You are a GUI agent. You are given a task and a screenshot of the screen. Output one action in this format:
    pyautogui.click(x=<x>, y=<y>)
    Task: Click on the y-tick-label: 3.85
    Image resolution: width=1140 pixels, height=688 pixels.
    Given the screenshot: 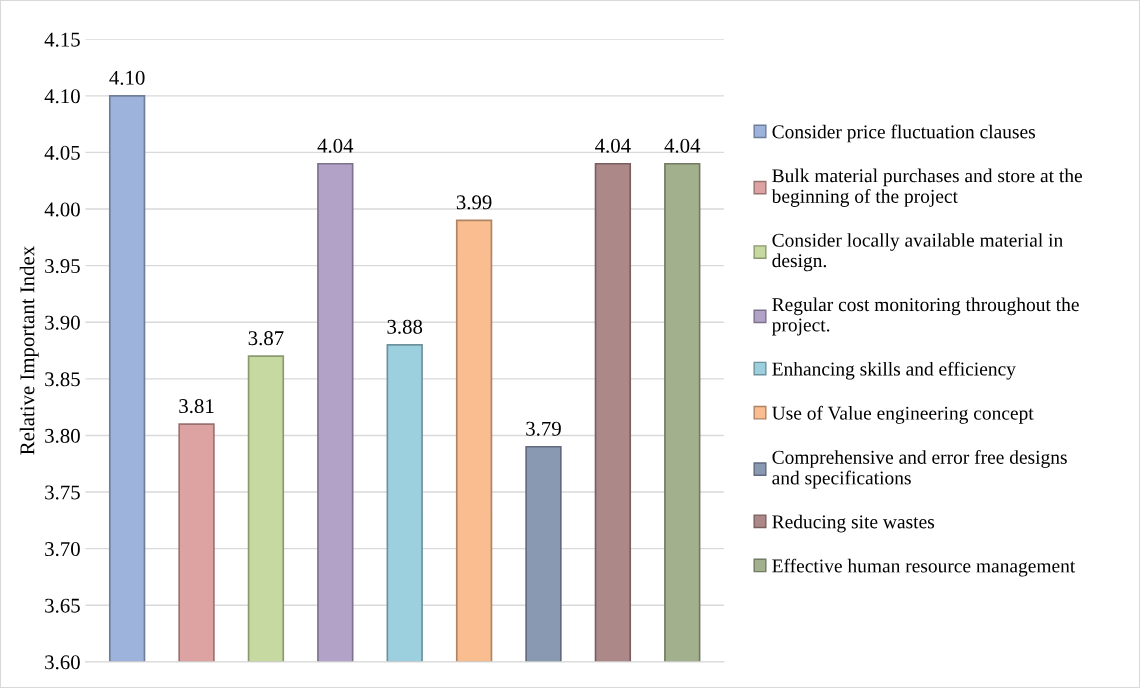 What is the action you would take?
    pyautogui.click(x=62, y=379)
    